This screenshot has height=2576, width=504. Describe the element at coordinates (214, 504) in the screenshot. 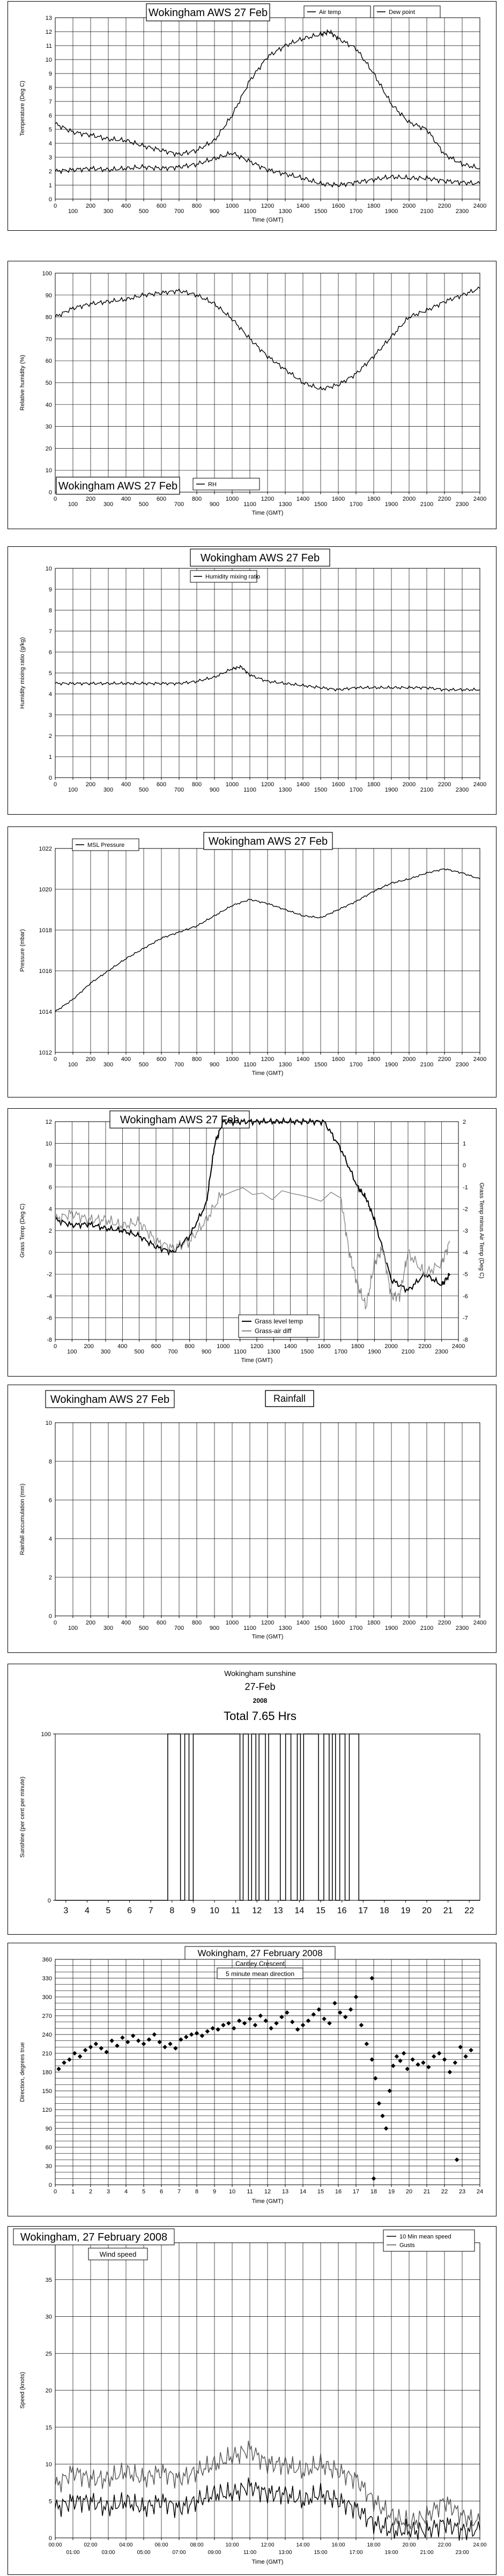

I see `x-tick-label: 900` at that location.